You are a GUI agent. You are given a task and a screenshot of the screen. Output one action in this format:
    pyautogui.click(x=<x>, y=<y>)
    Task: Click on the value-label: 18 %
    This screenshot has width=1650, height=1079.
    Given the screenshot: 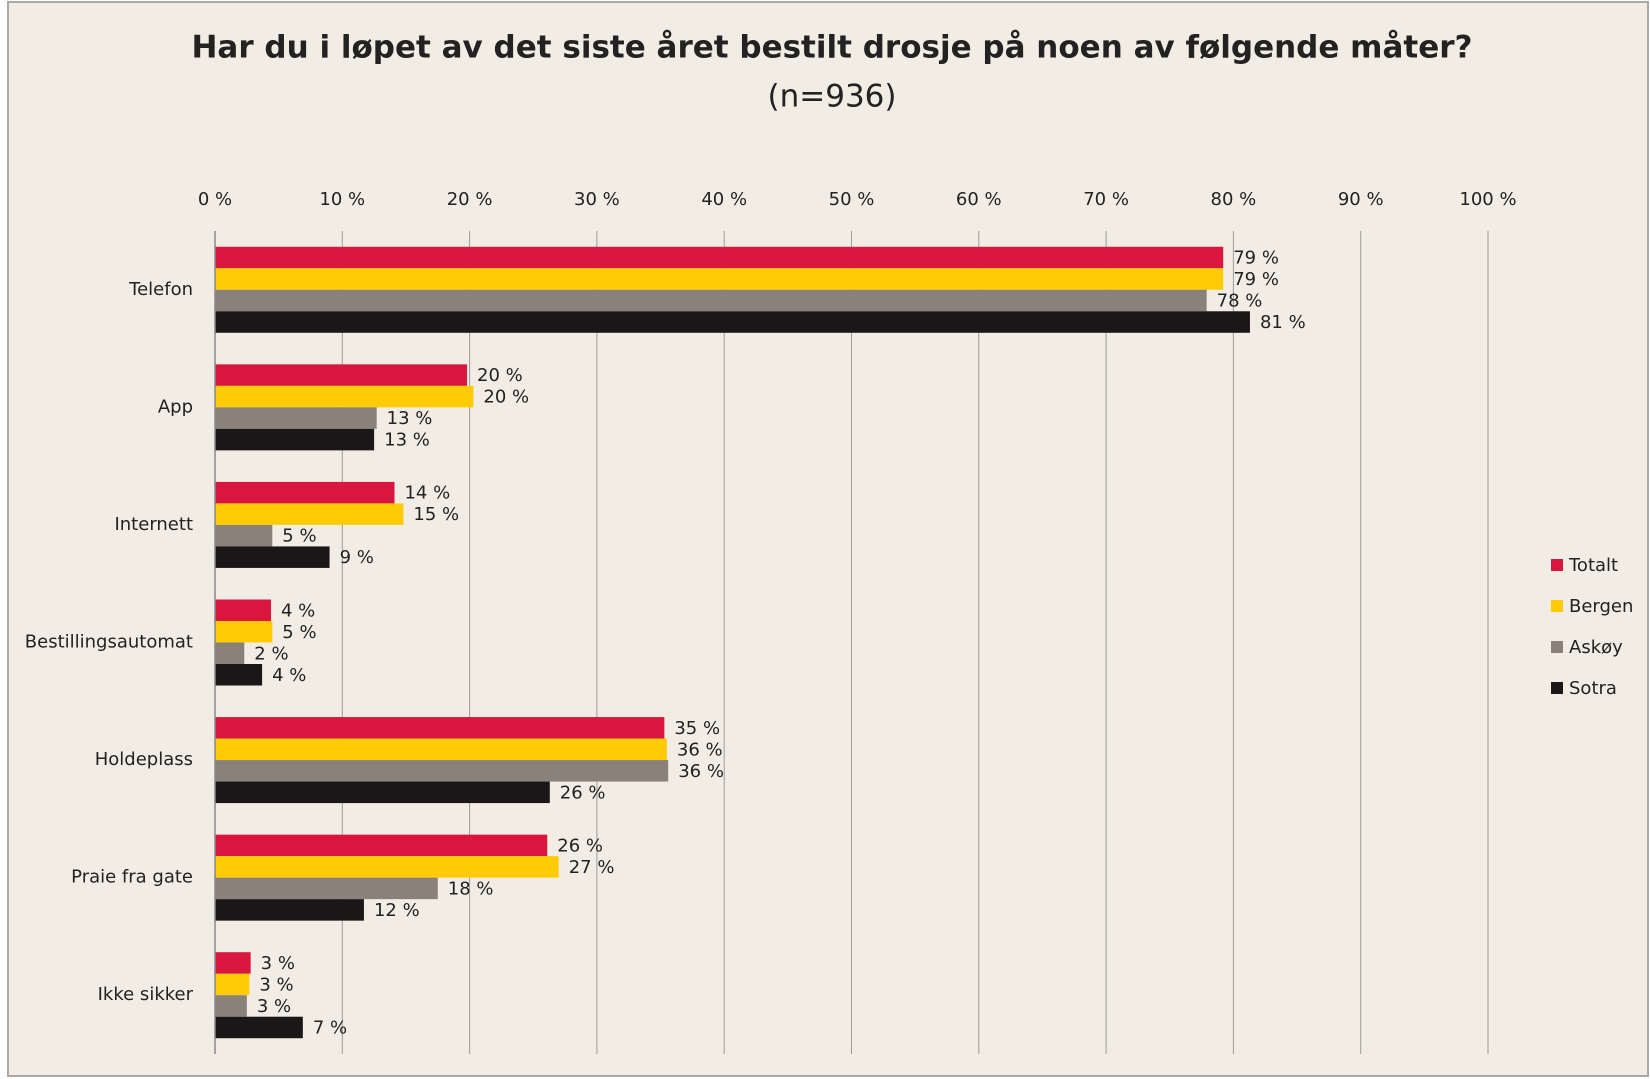 What is the action you would take?
    pyautogui.click(x=471, y=888)
    